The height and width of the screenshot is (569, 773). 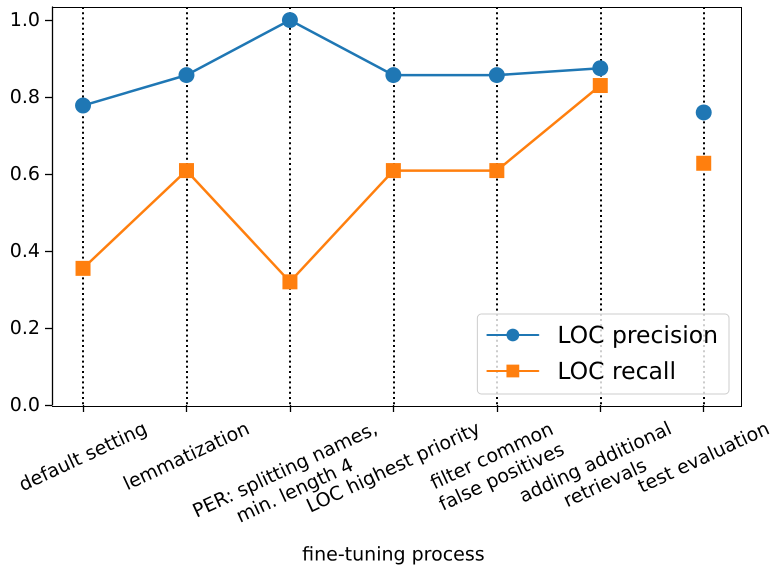 What do you see at coordinates (393, 555) in the screenshot?
I see `x-axis-title: fine-tuning process` at bounding box center [393, 555].